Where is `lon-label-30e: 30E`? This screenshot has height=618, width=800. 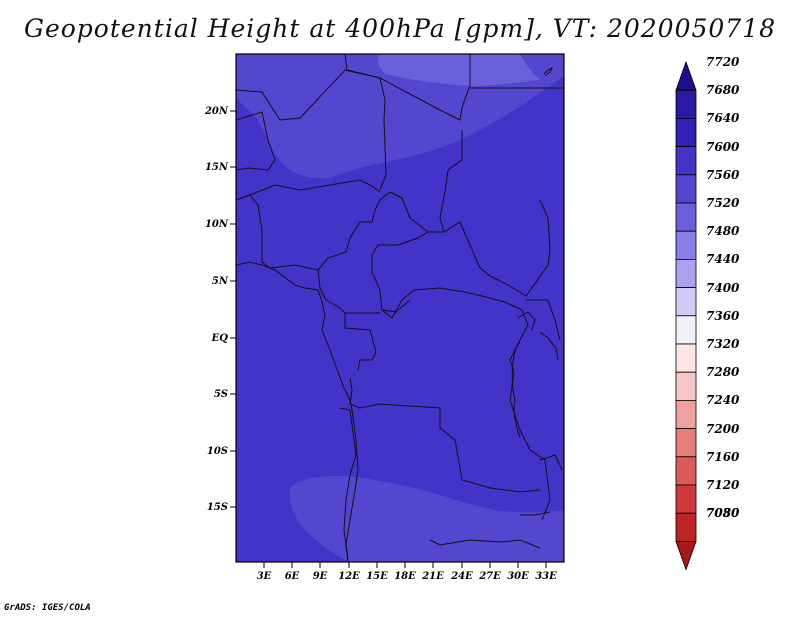
lon-label-30e: 30E is located at coordinates (518, 576).